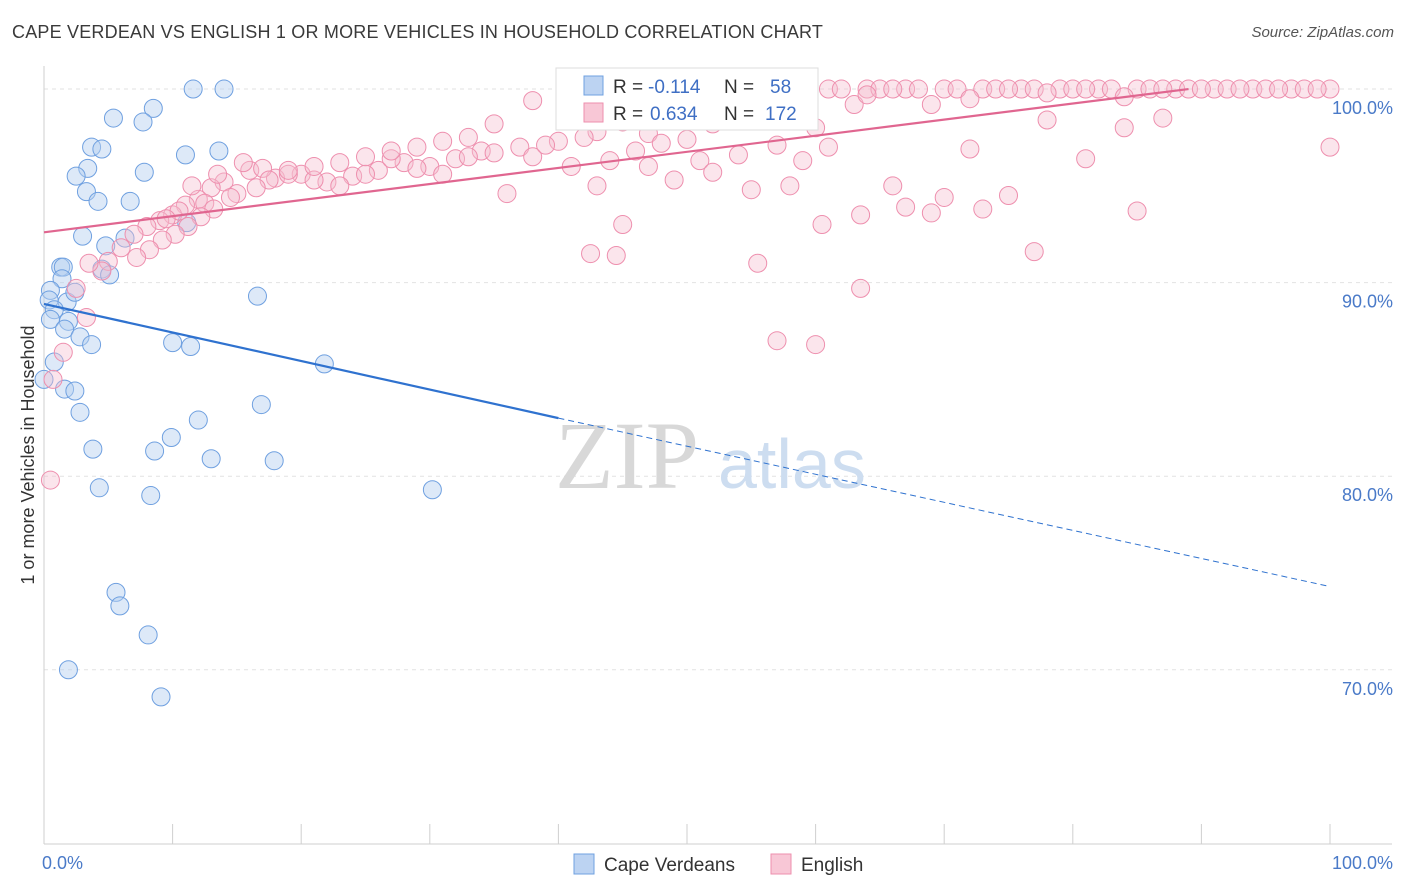 The width and height of the screenshot is (1406, 892). I want to click on x-tick-label-1: 100.0%, so click(1362, 863).